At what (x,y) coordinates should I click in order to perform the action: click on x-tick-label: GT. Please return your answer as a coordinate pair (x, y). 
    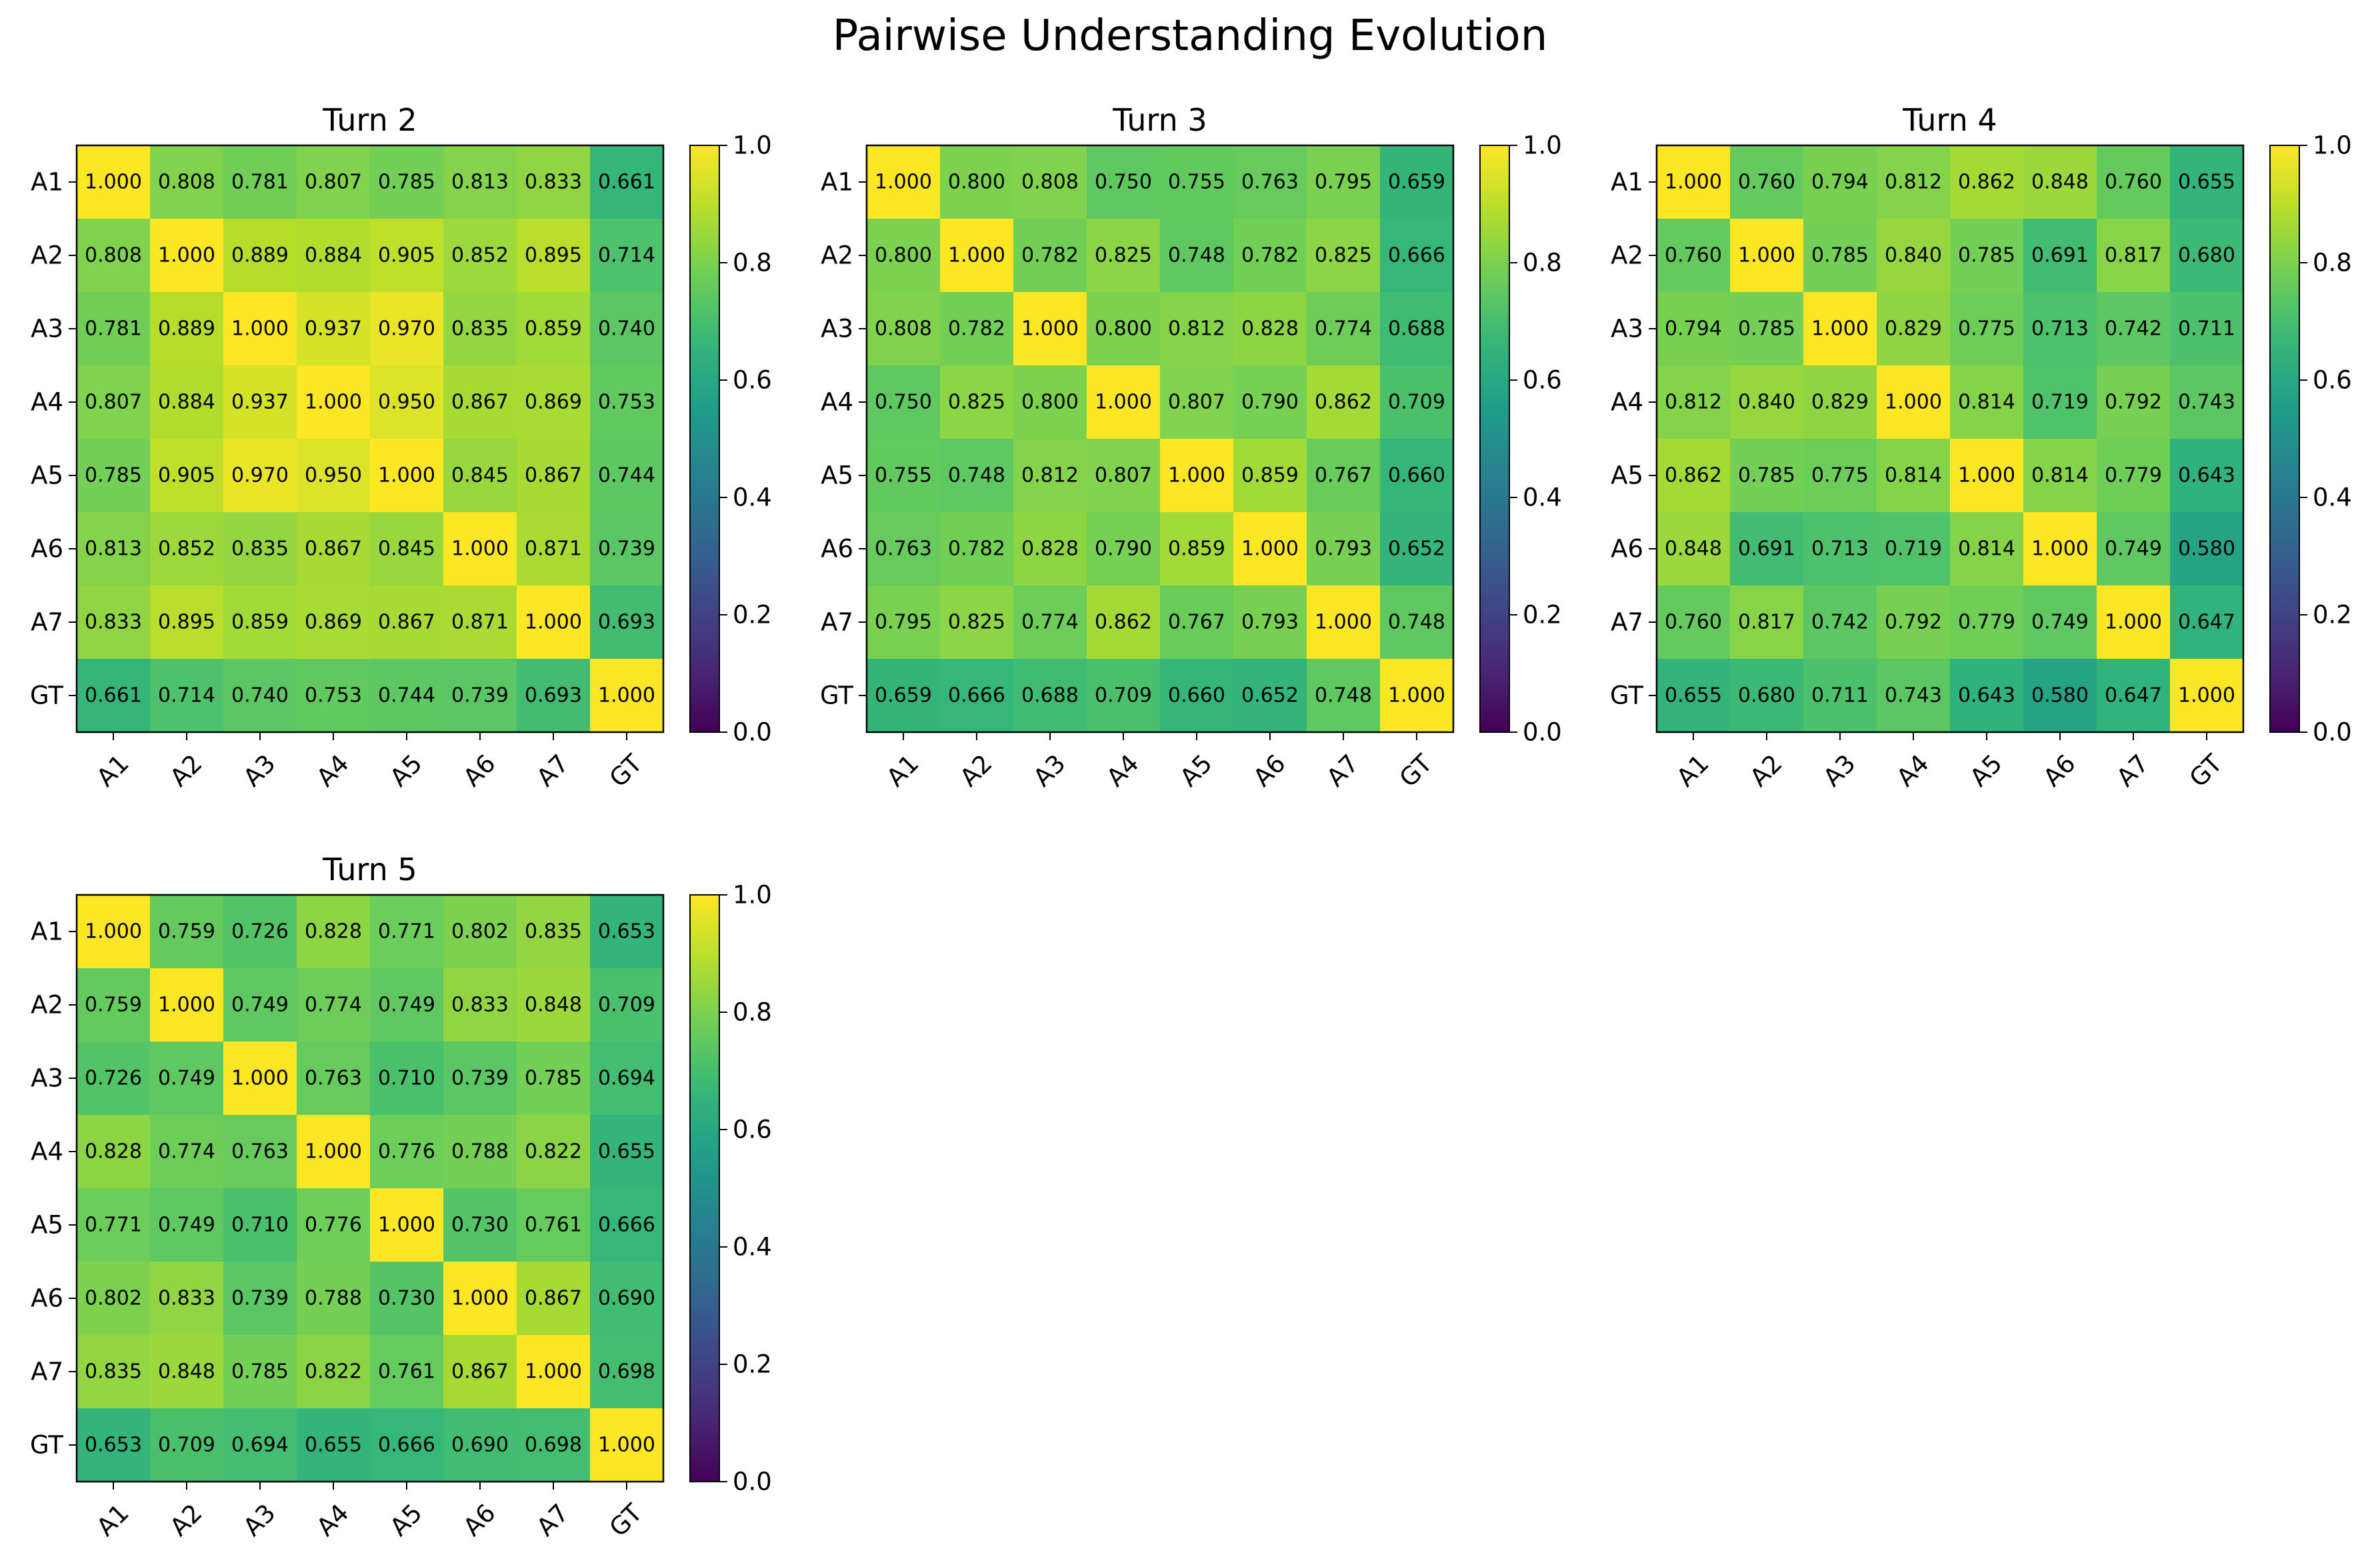
    Looking at the image, I should click on (626, 1520).